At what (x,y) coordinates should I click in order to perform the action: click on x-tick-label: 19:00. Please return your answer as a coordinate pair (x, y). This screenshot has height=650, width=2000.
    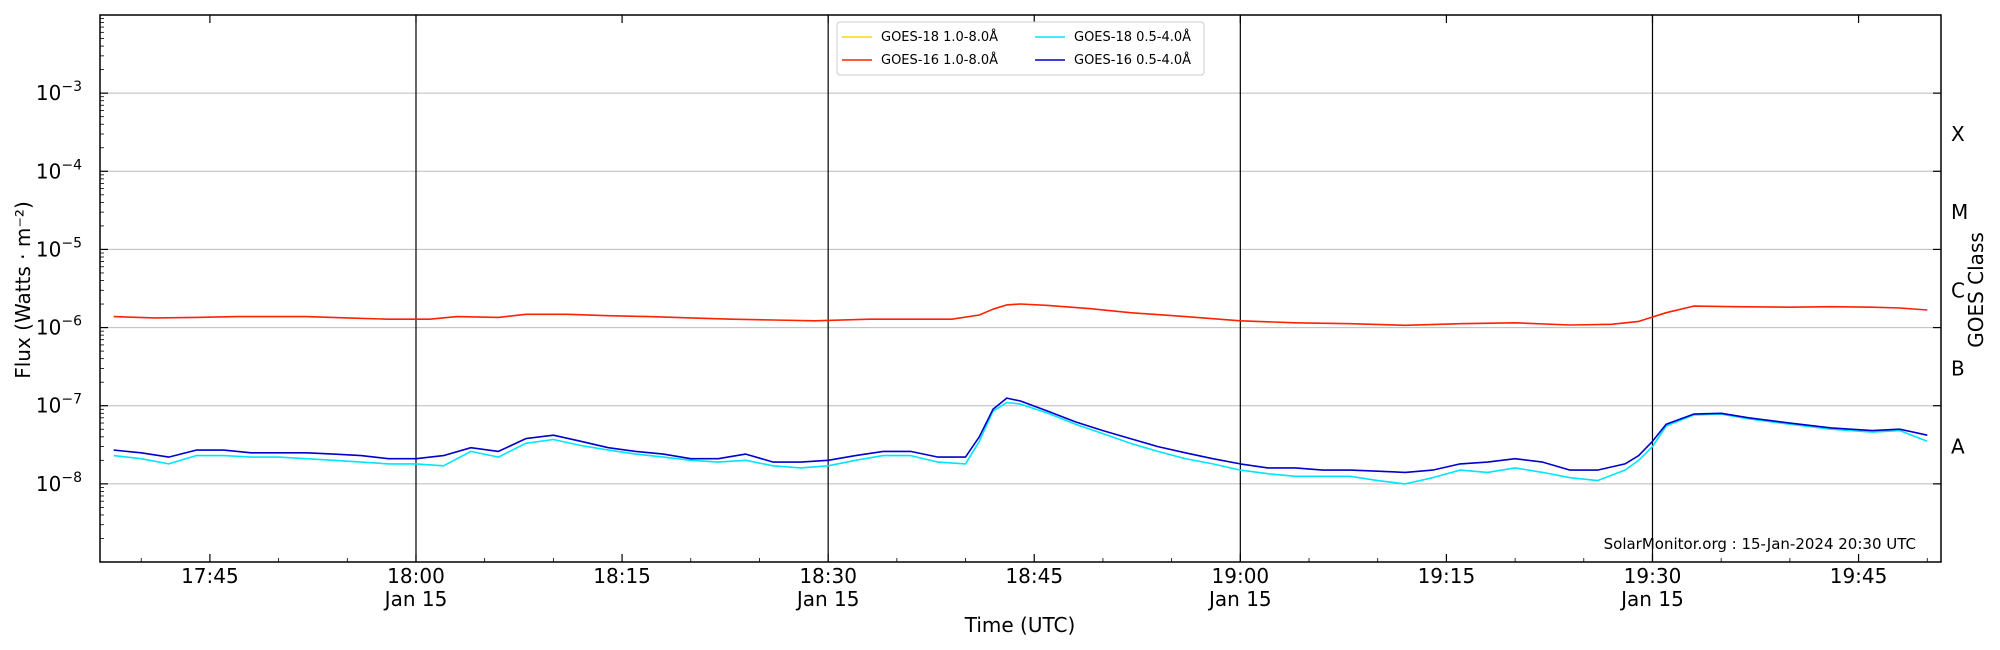
    Looking at the image, I should click on (1241, 576).